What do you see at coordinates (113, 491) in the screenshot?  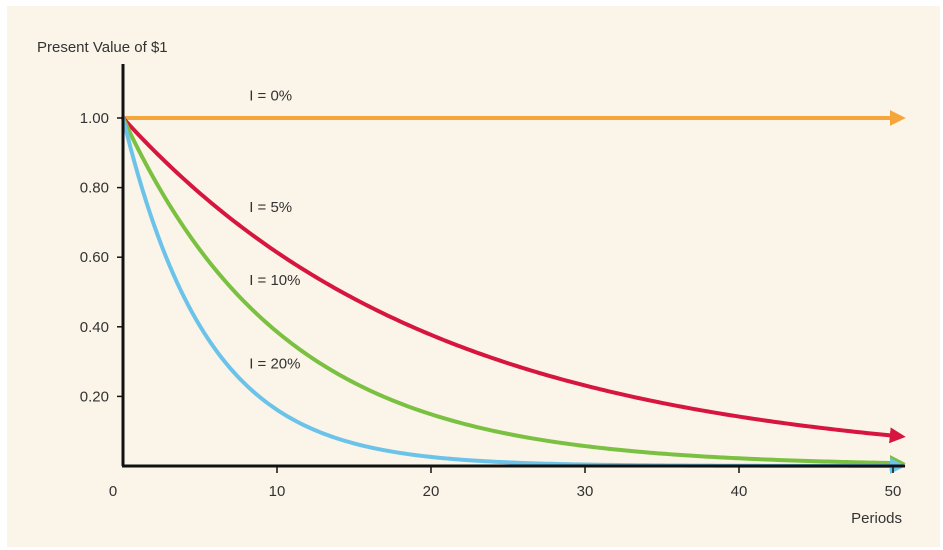 I see `origin-tick-label: 0` at bounding box center [113, 491].